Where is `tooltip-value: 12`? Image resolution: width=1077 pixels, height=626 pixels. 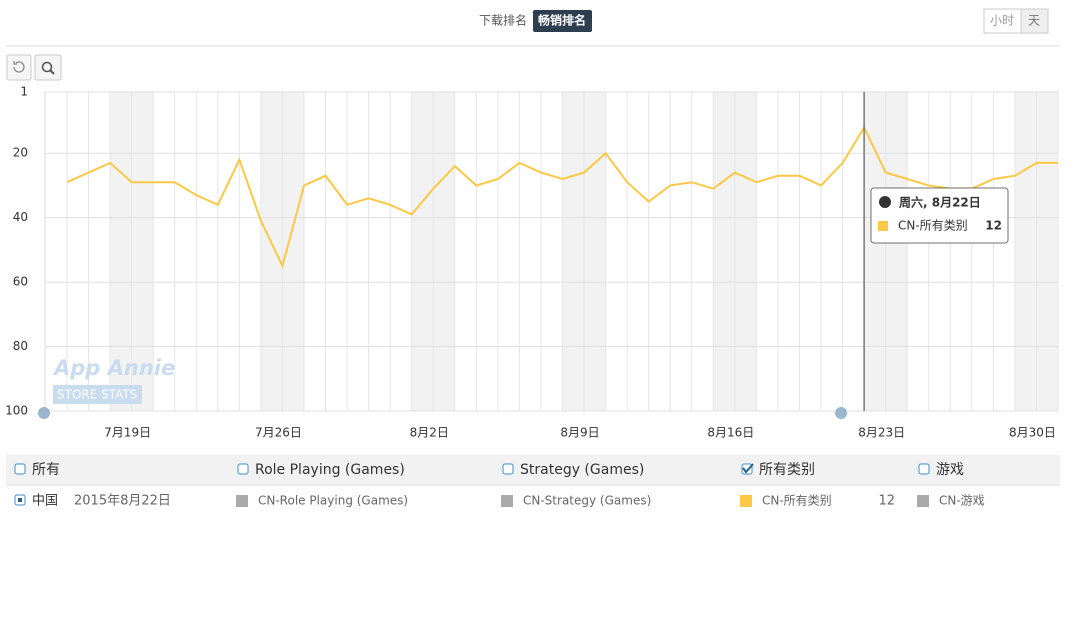 tooltip-value: 12 is located at coordinates (993, 226).